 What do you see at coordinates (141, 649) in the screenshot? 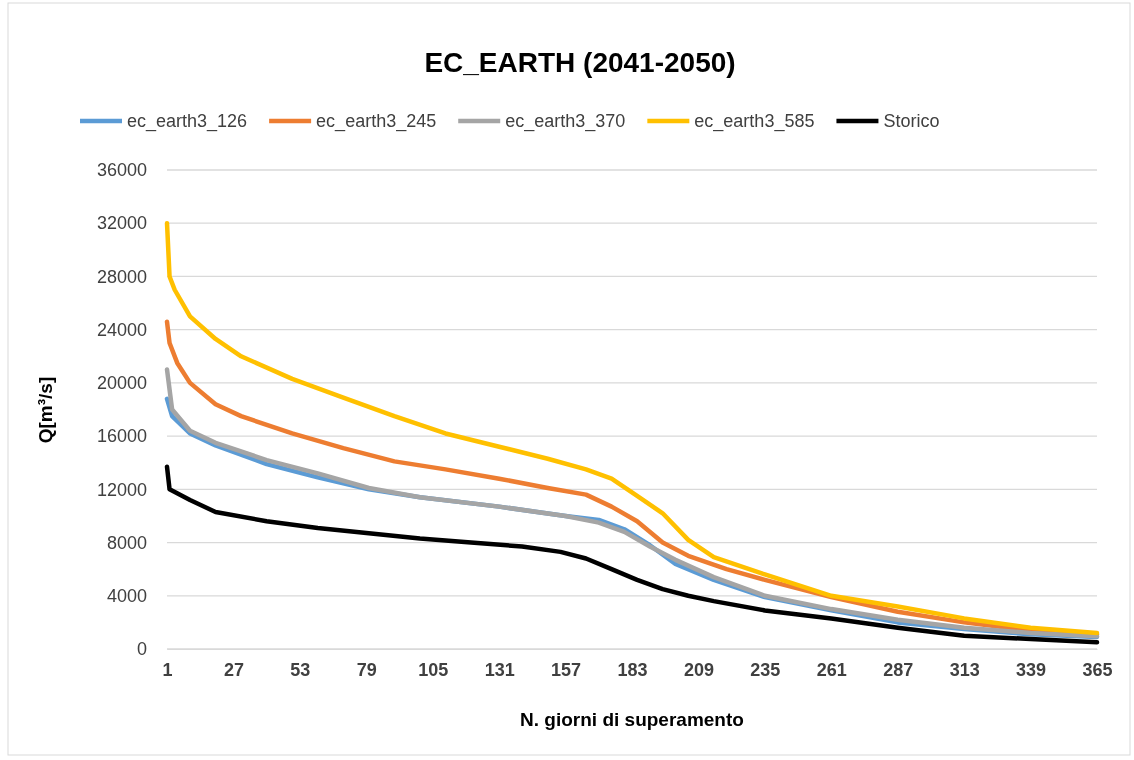
I see `y-tick-label: 0` at bounding box center [141, 649].